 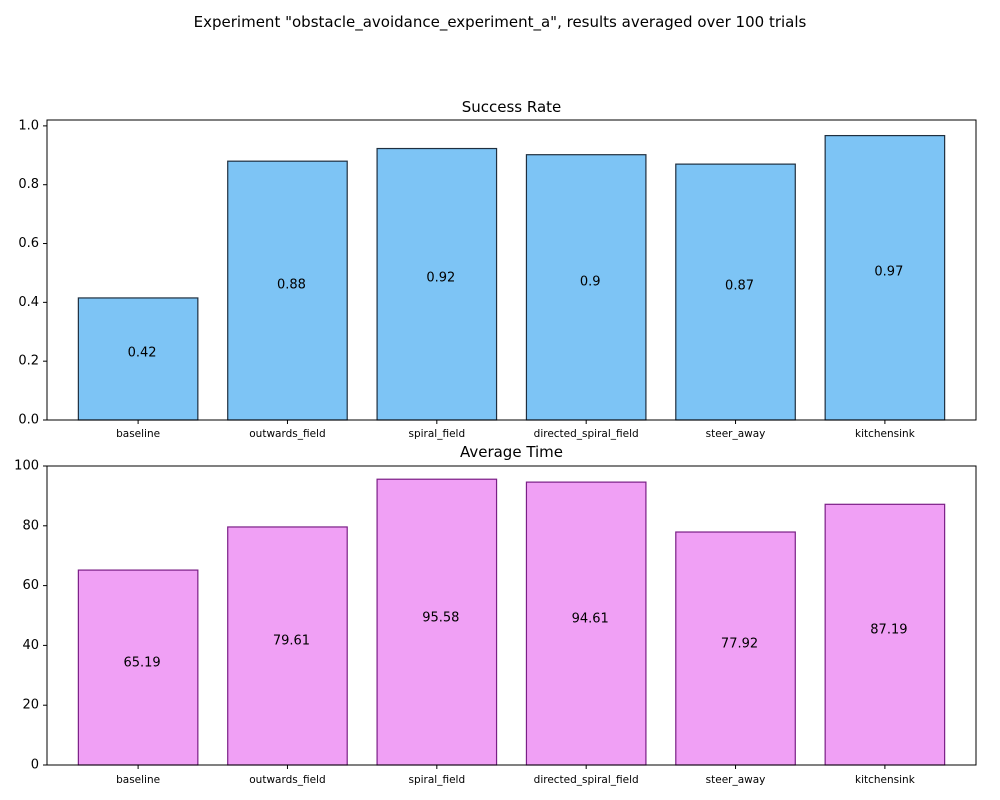 I want to click on y-tick-label: 60, so click(x=30, y=585).